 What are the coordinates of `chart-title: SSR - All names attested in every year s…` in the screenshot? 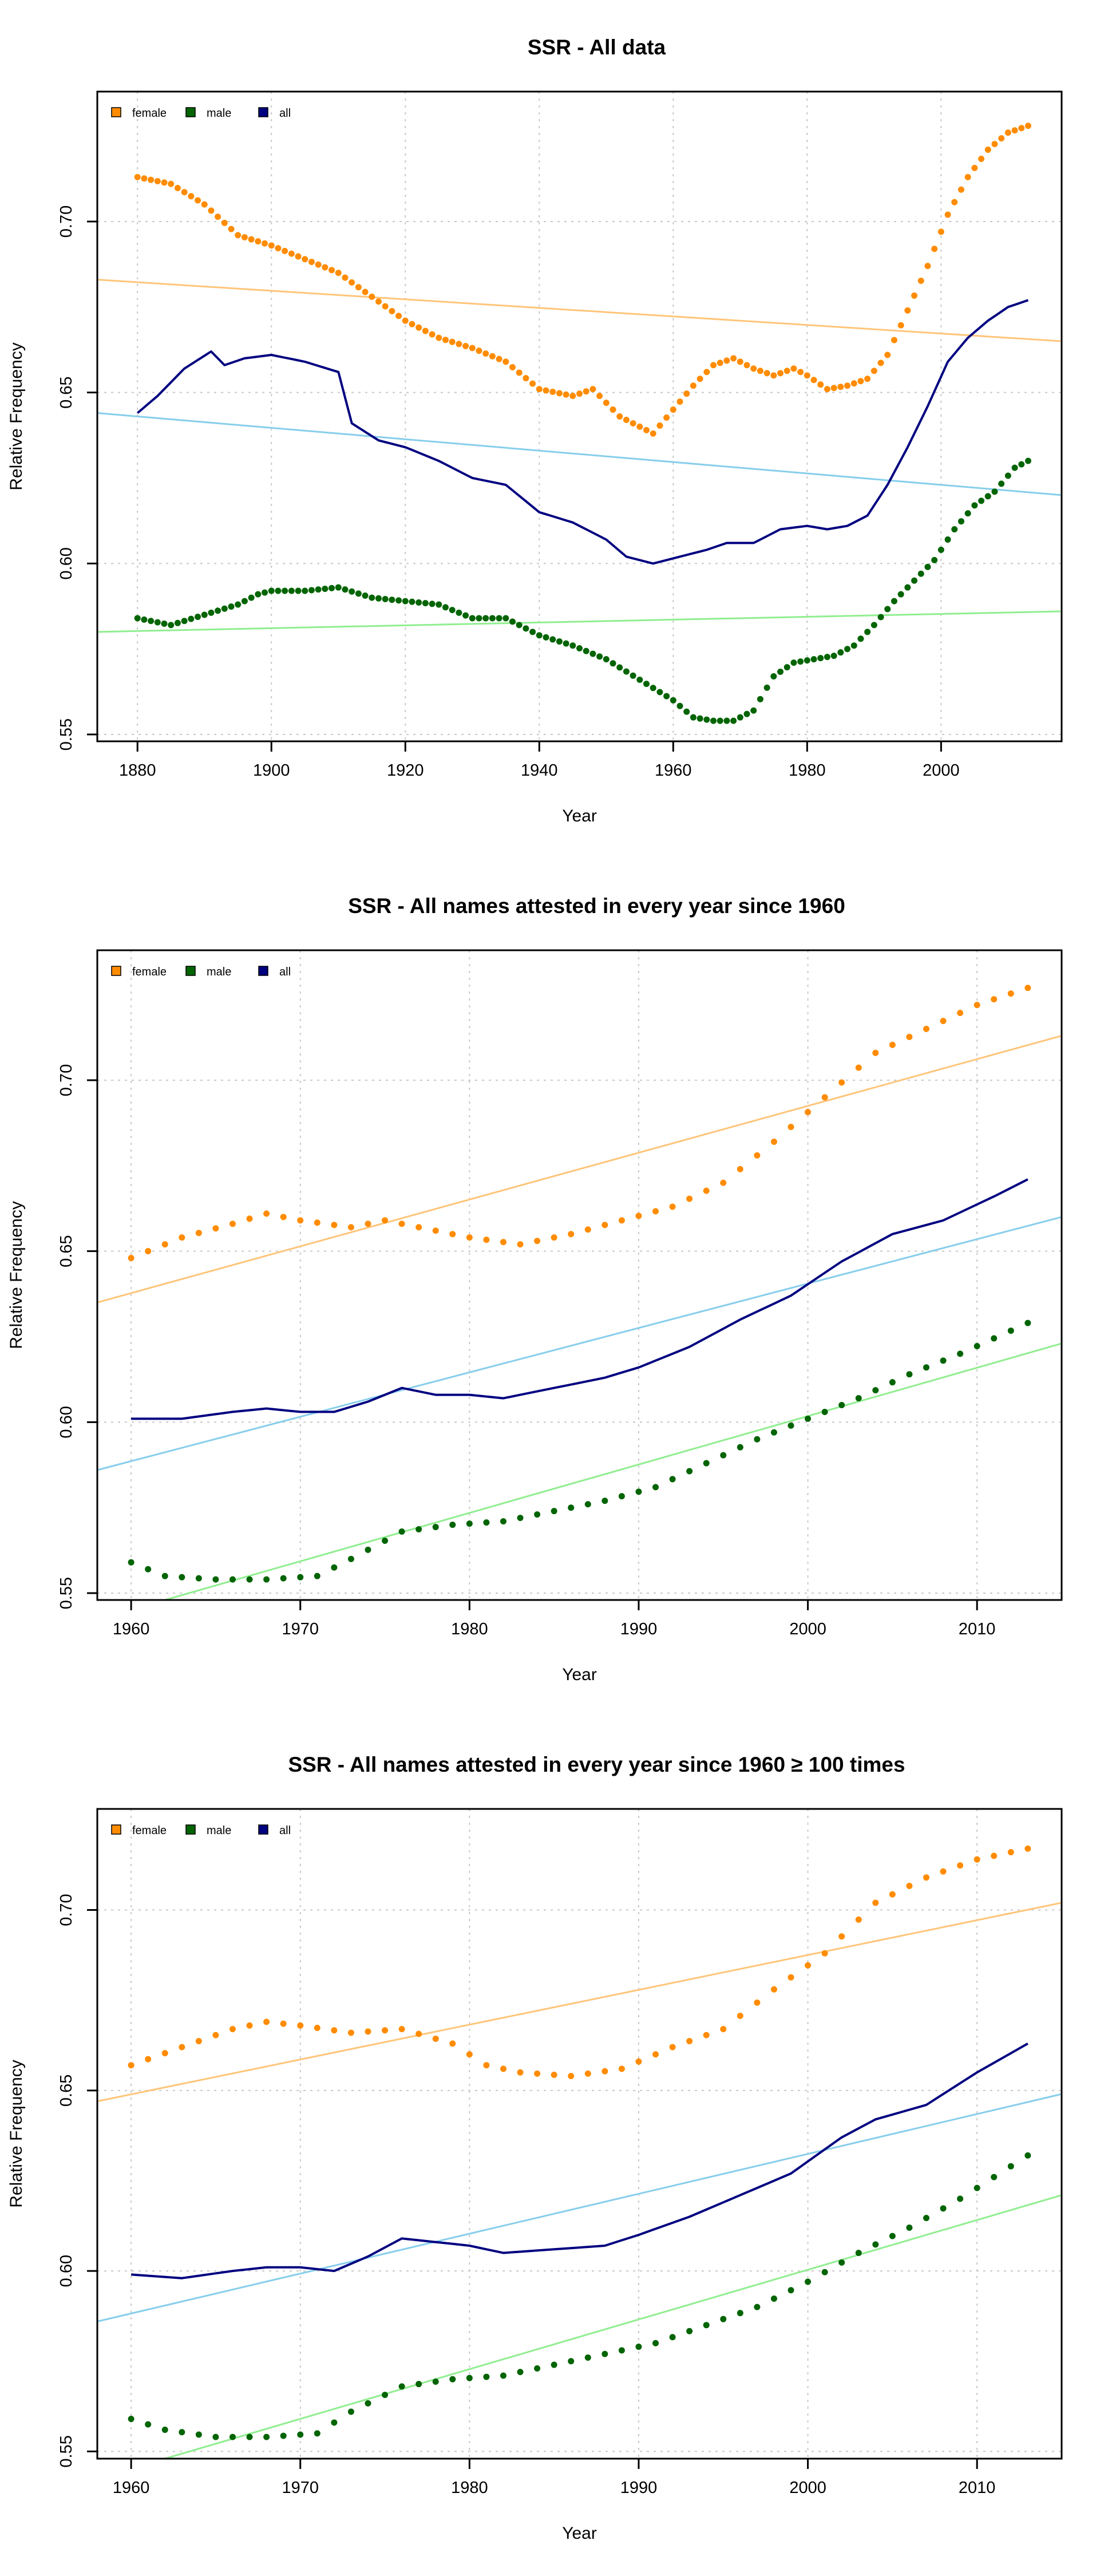 It's located at (596, 1764).